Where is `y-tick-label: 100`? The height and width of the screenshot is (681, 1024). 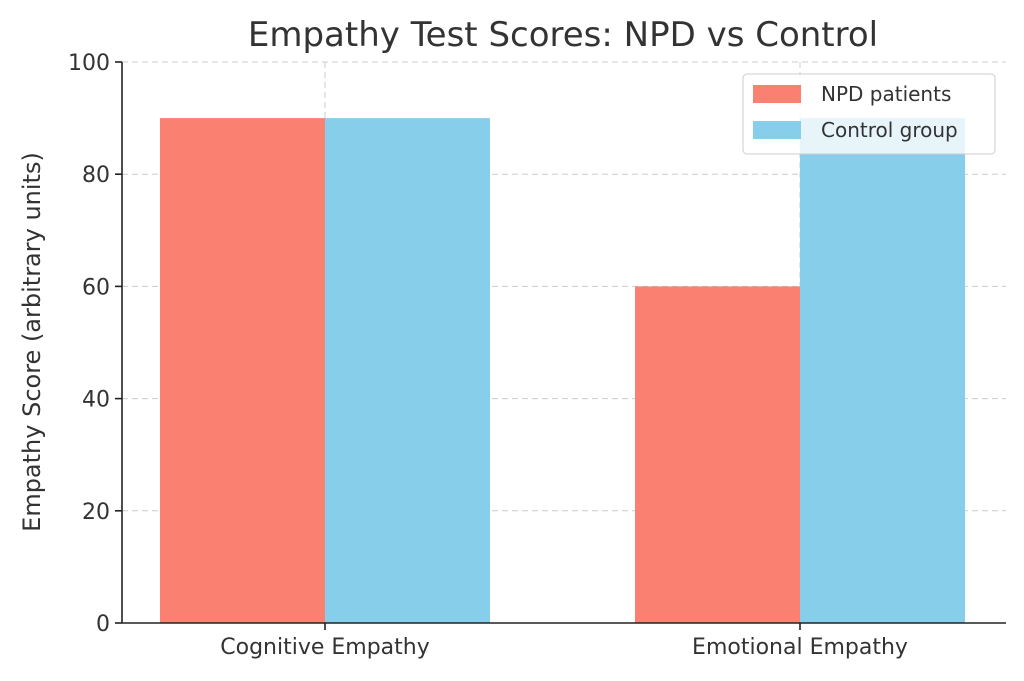 y-tick-label: 100 is located at coordinates (89, 63).